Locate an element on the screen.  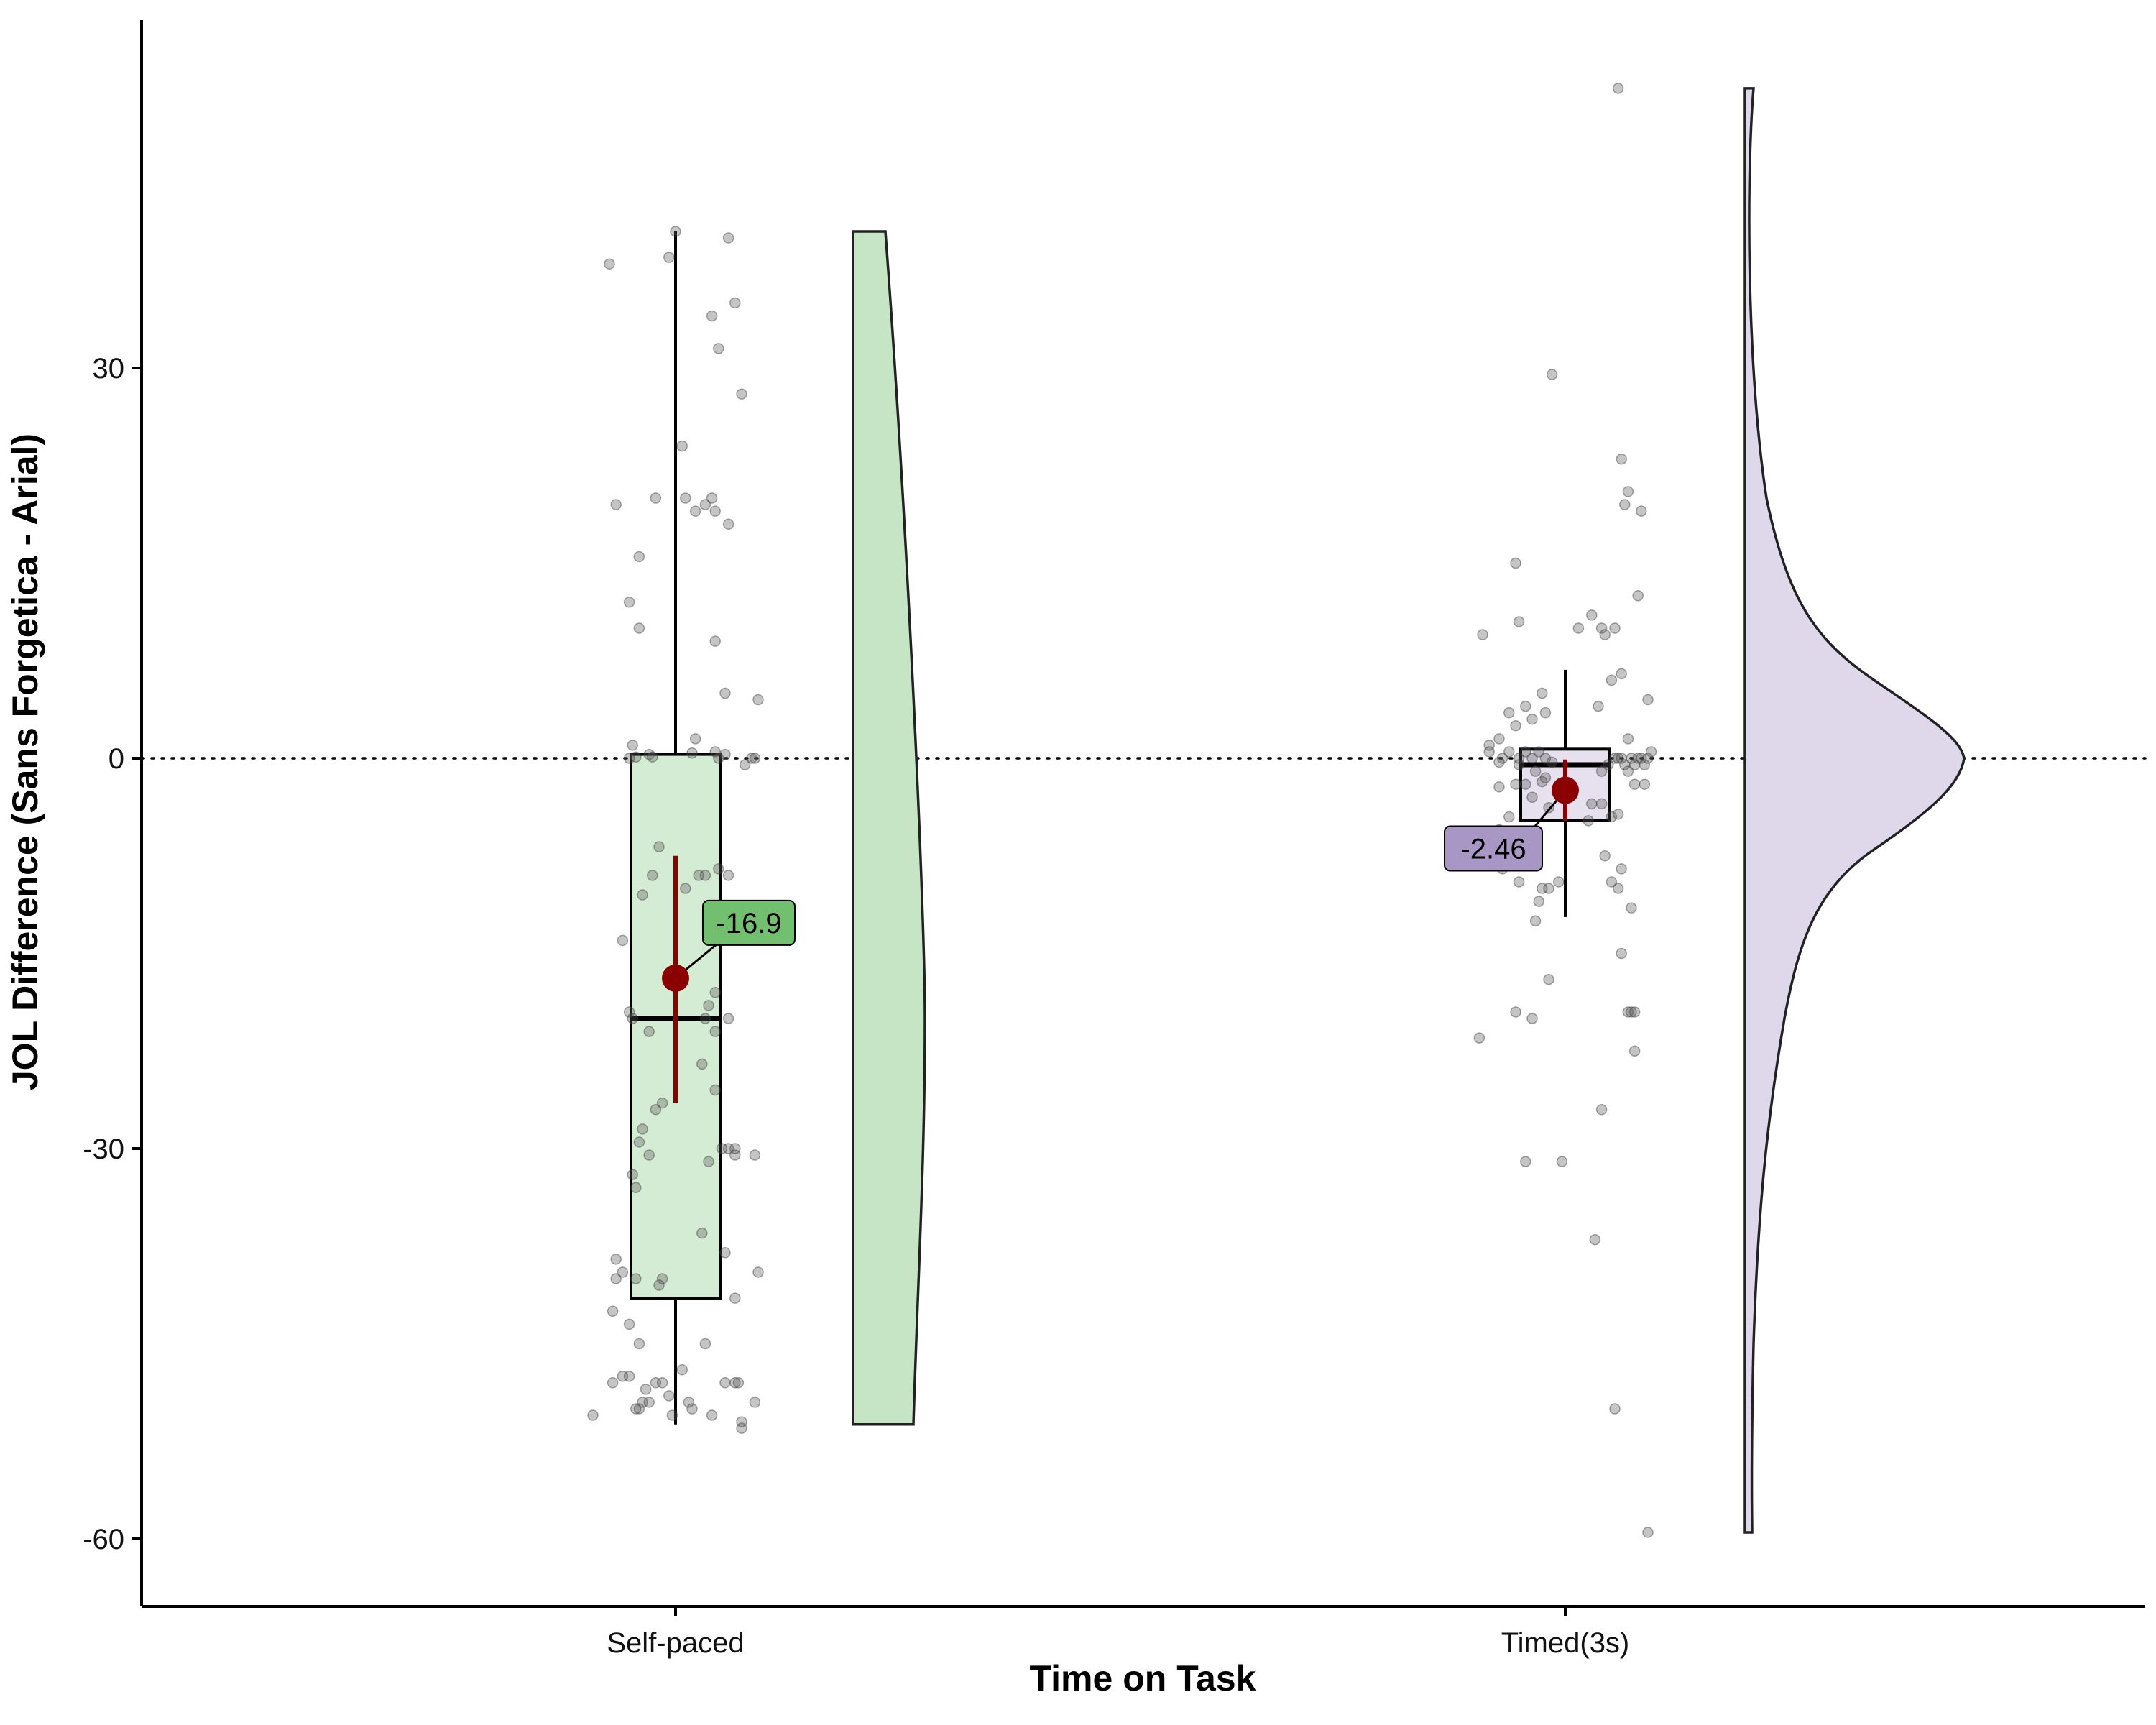
y-axis-title: JOL Difference (Sans Forgetica - Arial) is located at coordinates (25, 761).